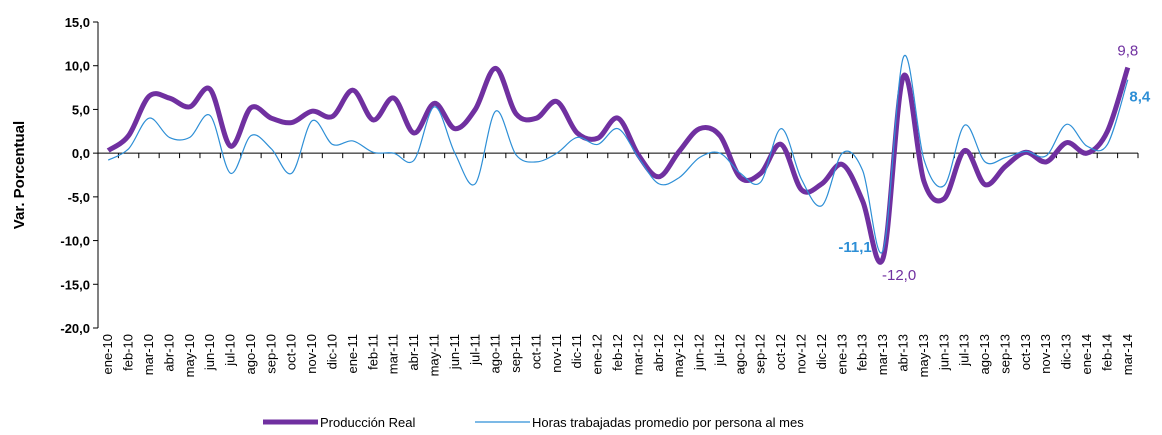  Describe the element at coordinates (413, 352) in the screenshot. I see `x-tick-label: abr-11` at that location.